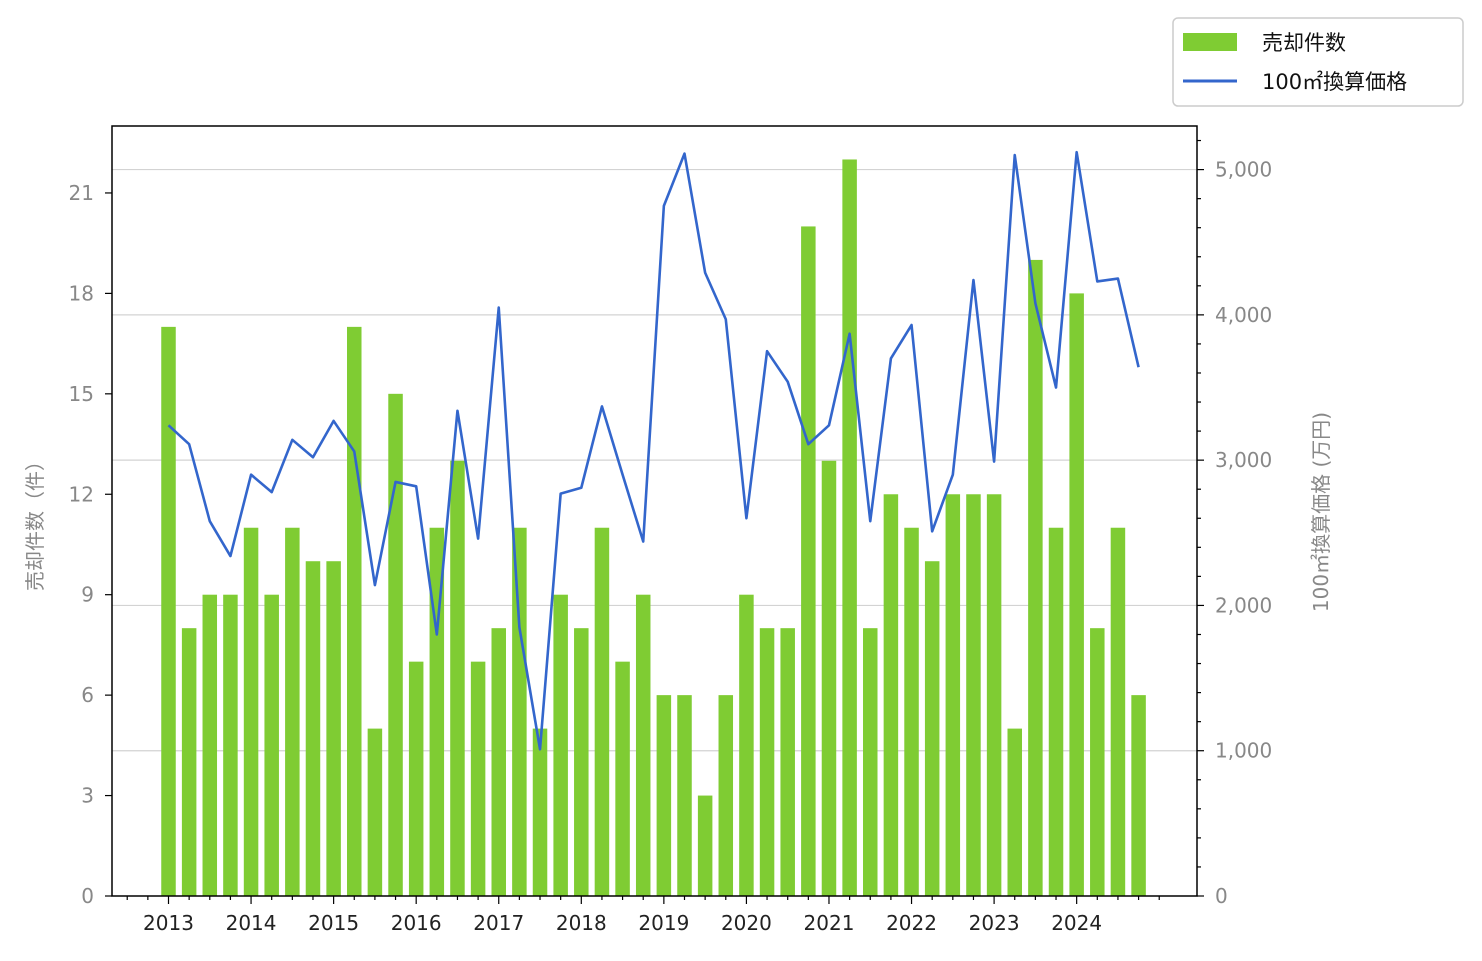  What do you see at coordinates (81, 494) in the screenshot?
I see `y-tick-label-left: 12` at bounding box center [81, 494].